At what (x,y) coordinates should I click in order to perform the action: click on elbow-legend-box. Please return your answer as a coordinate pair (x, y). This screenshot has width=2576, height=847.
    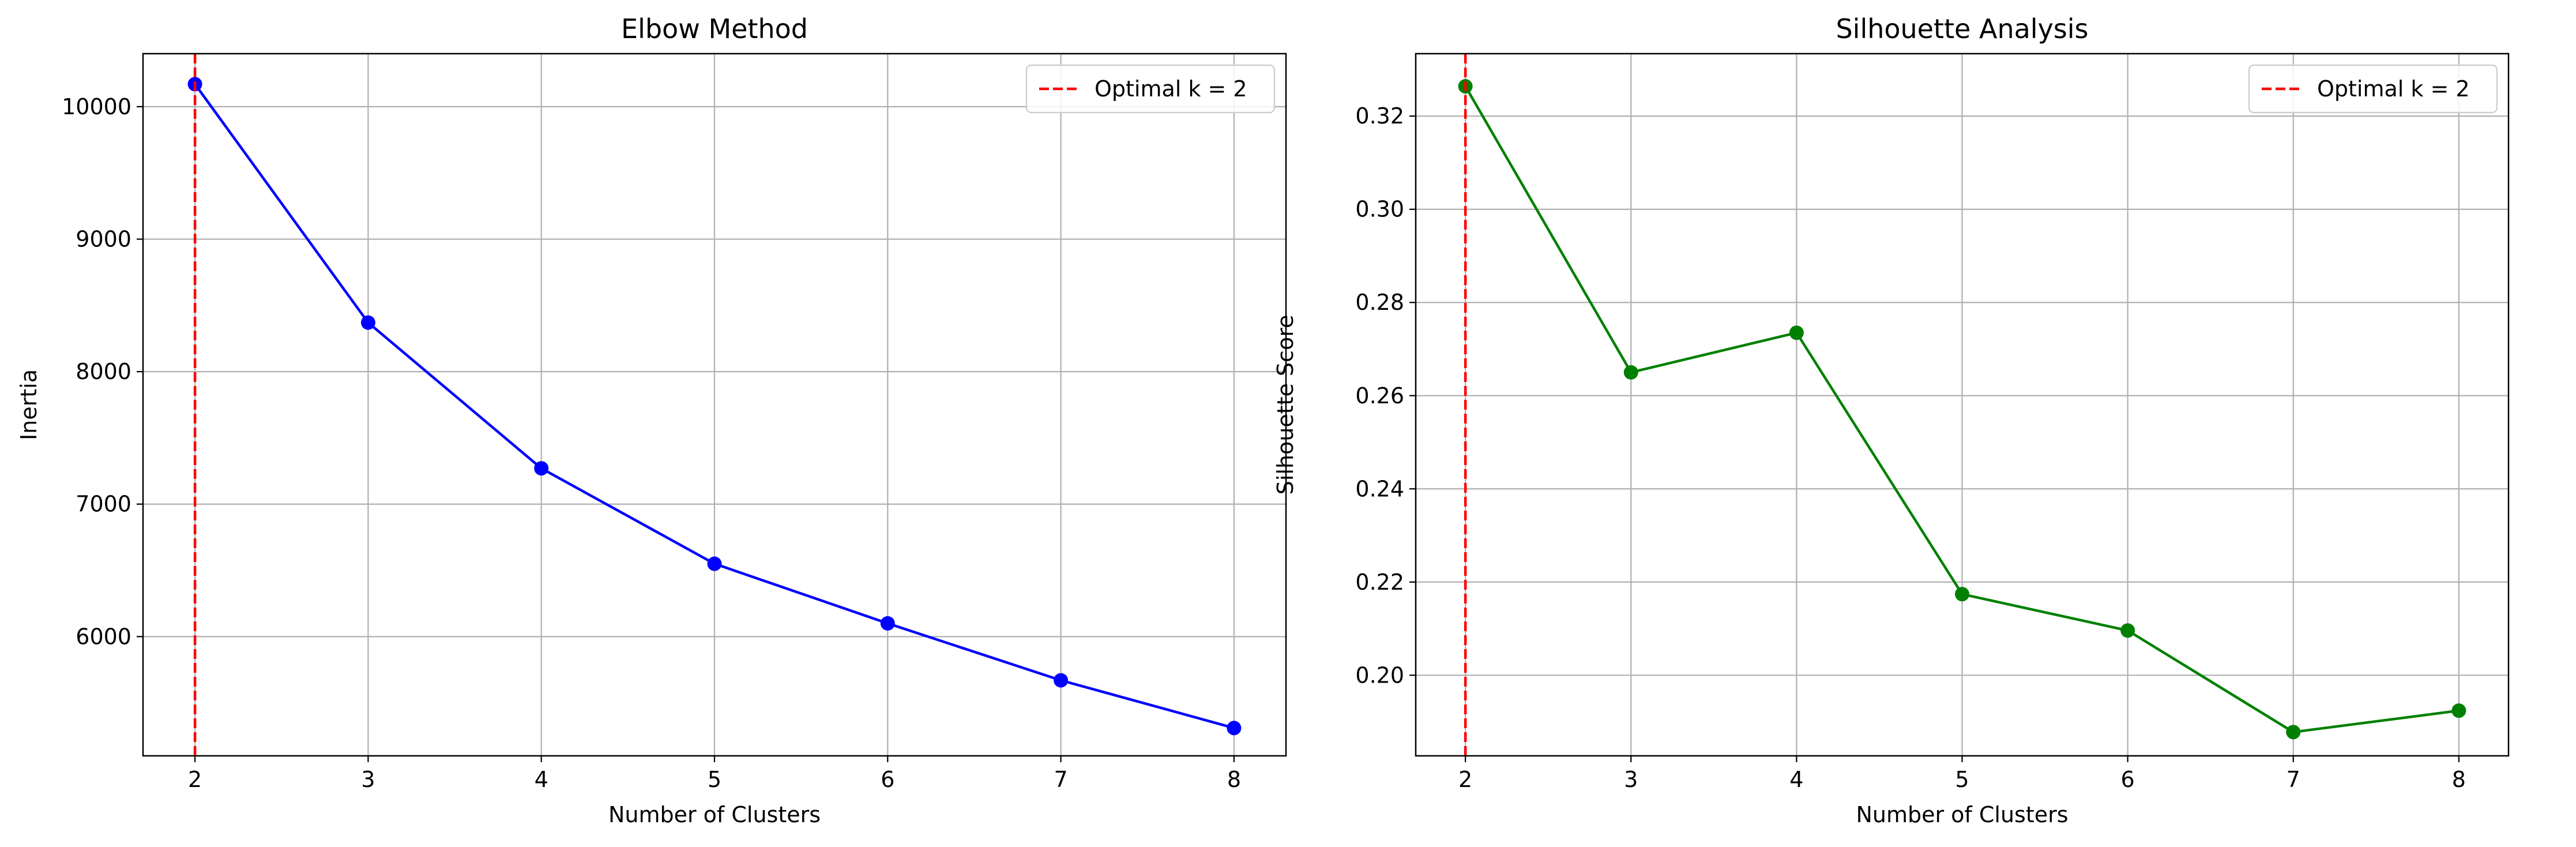
    Looking at the image, I should click on (1150, 89).